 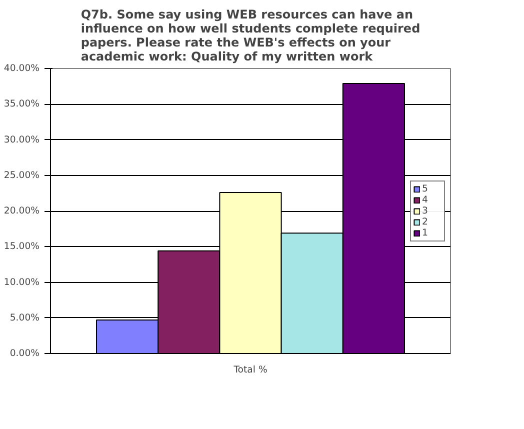 I want to click on legend-label: 5, so click(x=425, y=188).